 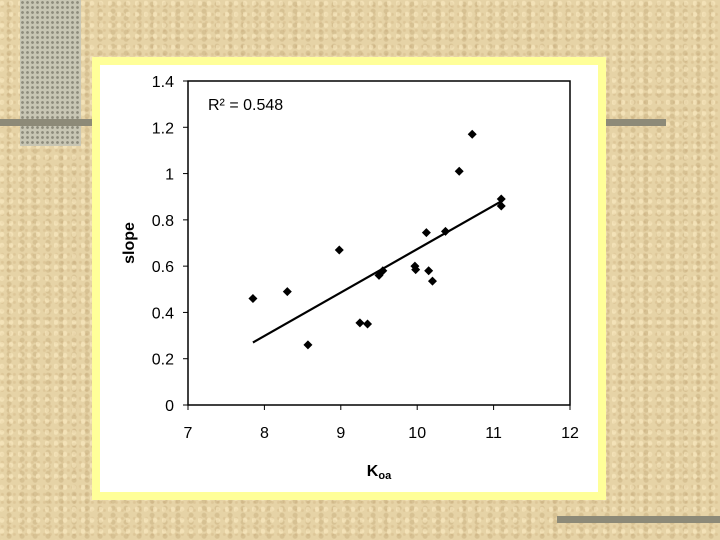 I want to click on x-axis-label-main: K, so click(x=373, y=471).